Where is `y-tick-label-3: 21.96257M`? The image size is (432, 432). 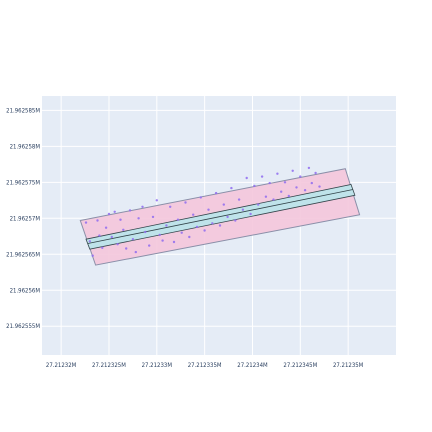 y-tick-label-3: 21.96257M is located at coordinates (25, 218).